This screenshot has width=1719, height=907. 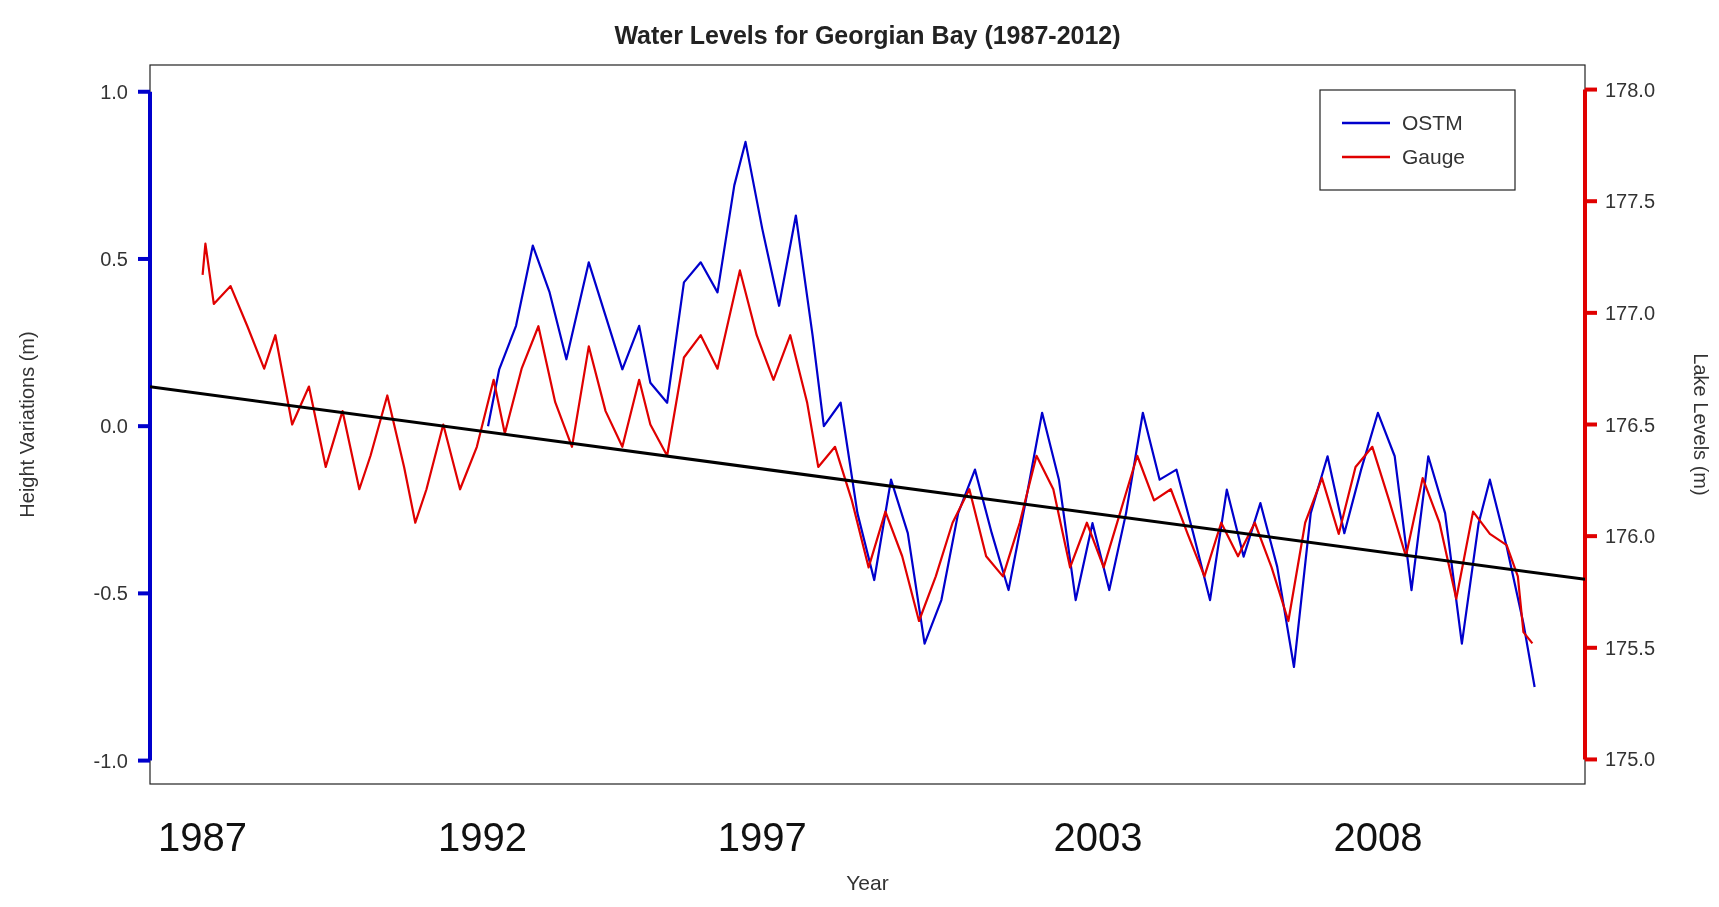 I want to click on chart-title: Water Levels for Georgian Bay (1987-2012), so click(x=867, y=35).